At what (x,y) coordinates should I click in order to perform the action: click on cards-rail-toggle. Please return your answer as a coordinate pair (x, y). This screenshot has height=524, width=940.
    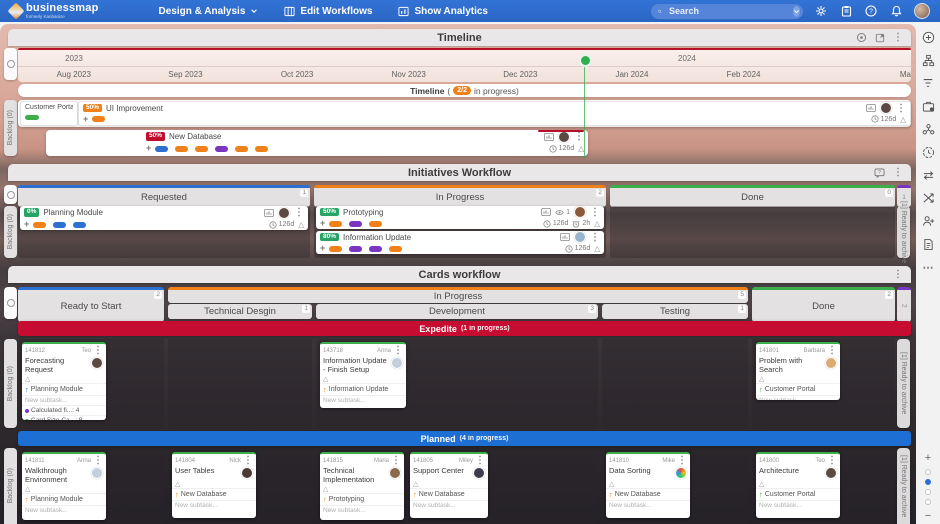
    Looking at the image, I should click on (10, 303).